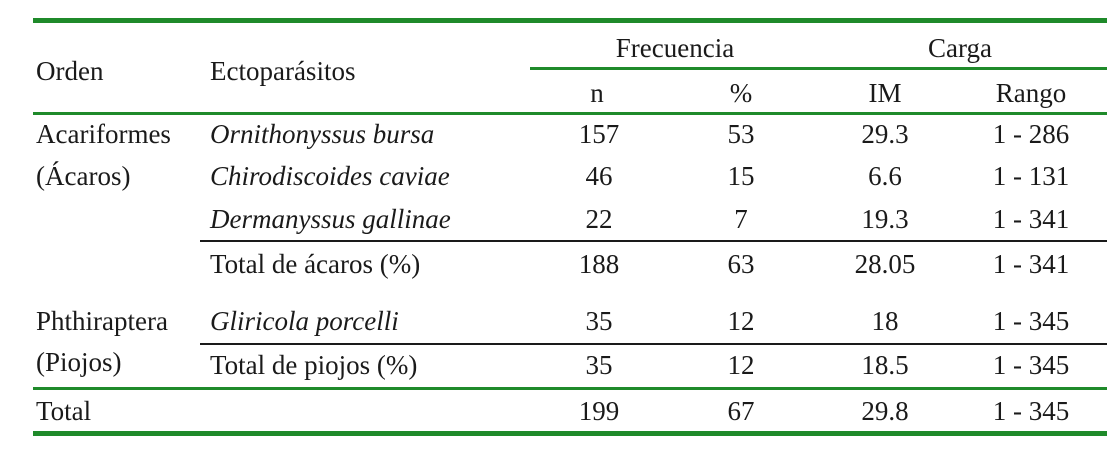 The height and width of the screenshot is (451, 1117). I want to click on subtotal-rango: 1 - 345, so click(1031, 365).